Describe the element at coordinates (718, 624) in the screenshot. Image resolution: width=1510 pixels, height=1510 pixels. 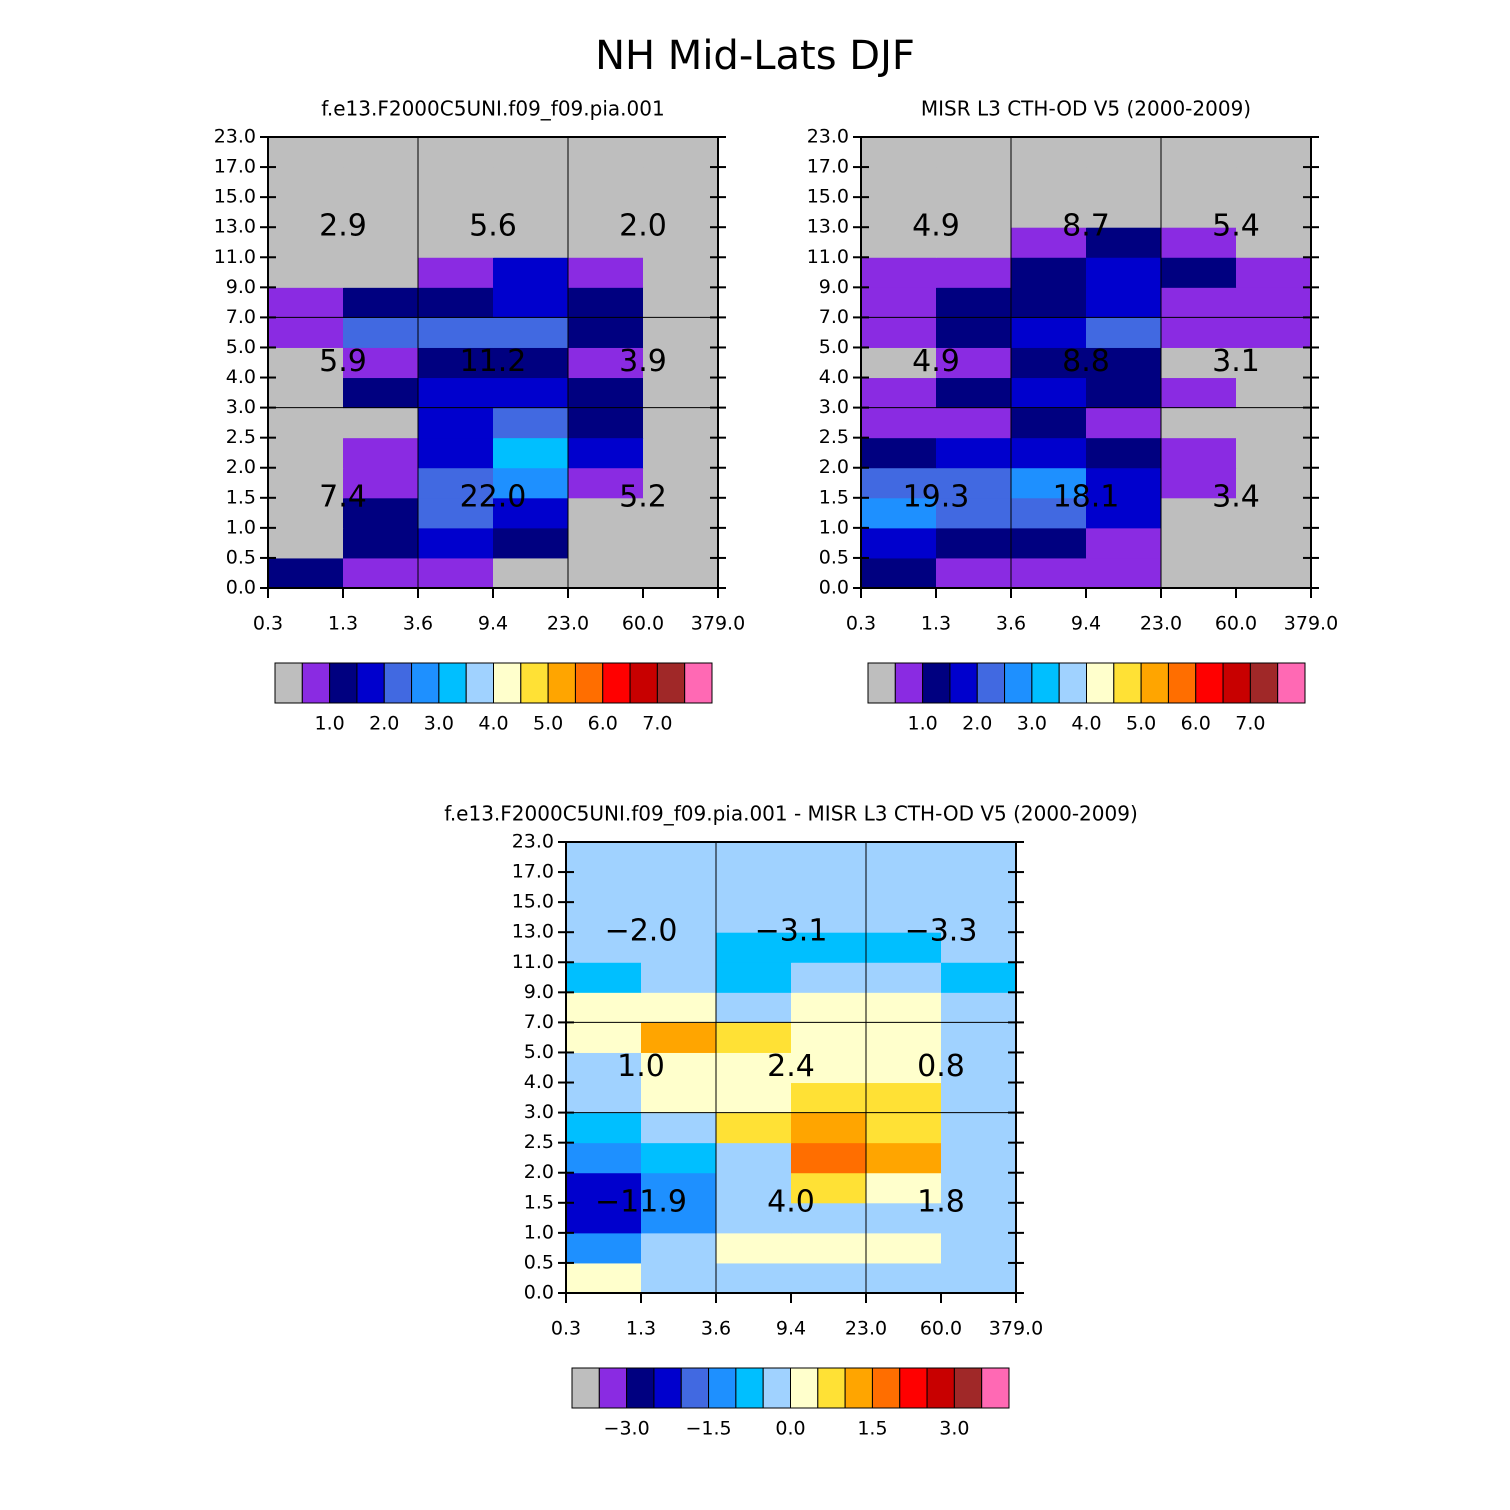
I see `x-tick-label: 379.0` at that location.